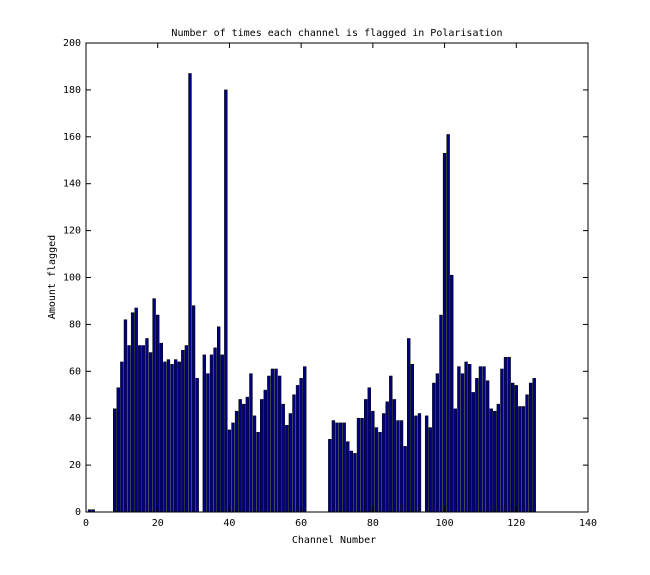 The height and width of the screenshot is (575, 650). I want to click on y-tick-label: 120, so click(72, 231).